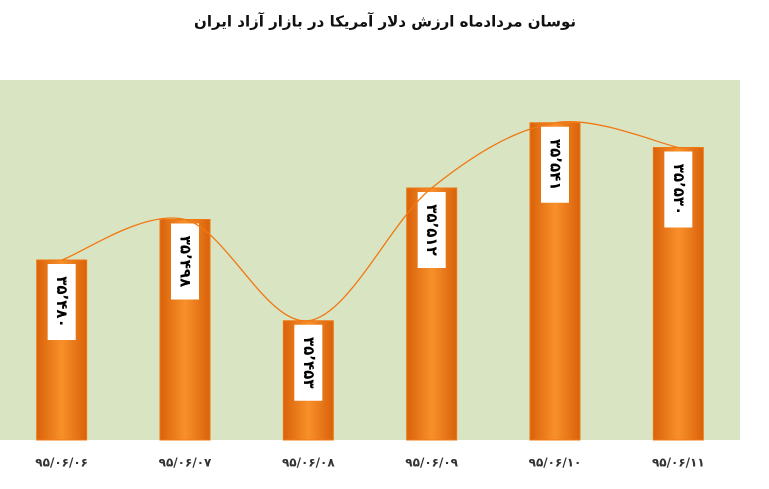  I want to click on x-tick-label: ۹۵/۰۶/۰۶, so click(61, 463).